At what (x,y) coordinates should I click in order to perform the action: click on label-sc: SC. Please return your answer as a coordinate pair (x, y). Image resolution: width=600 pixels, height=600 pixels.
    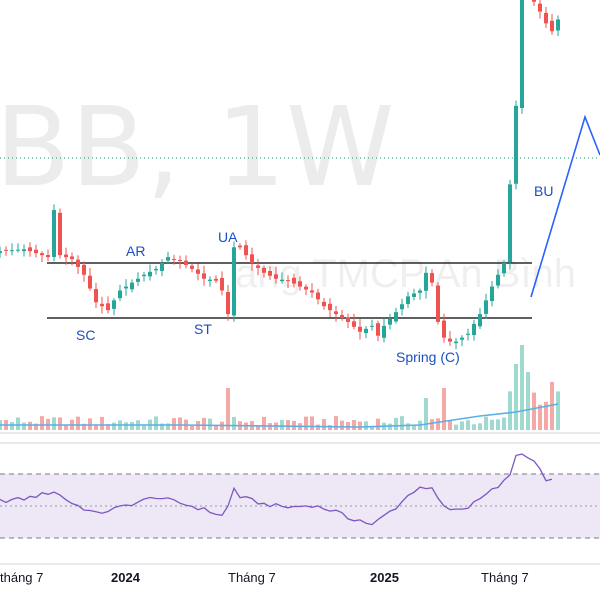
    Looking at the image, I should click on (85, 335).